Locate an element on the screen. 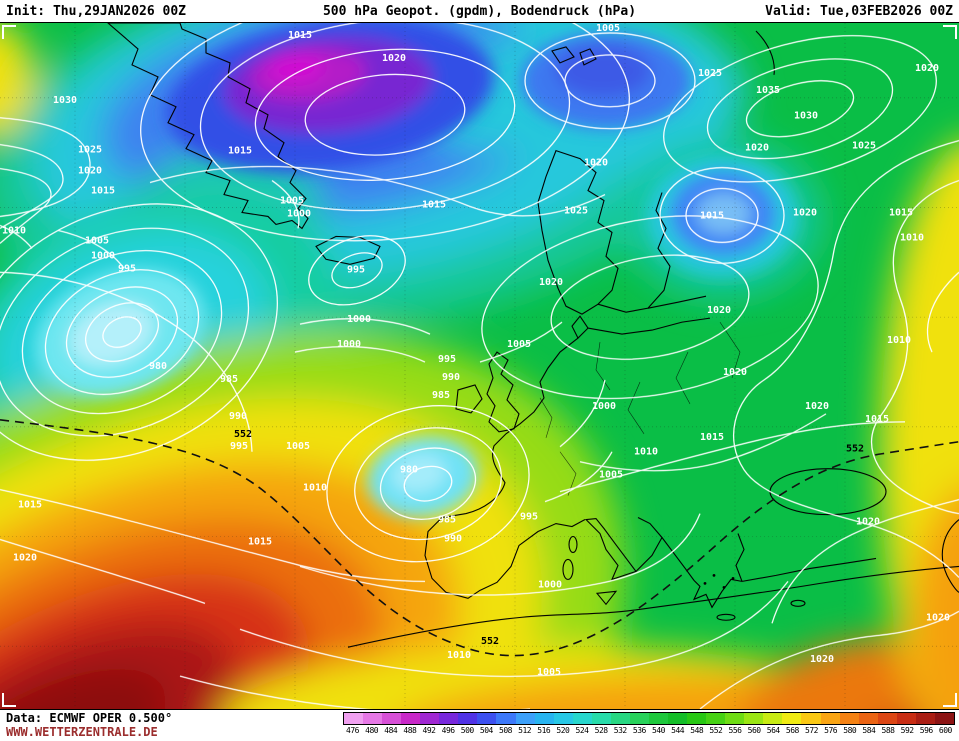 This screenshot has height=741, width=959. legend-value: 592 is located at coordinates (907, 730).